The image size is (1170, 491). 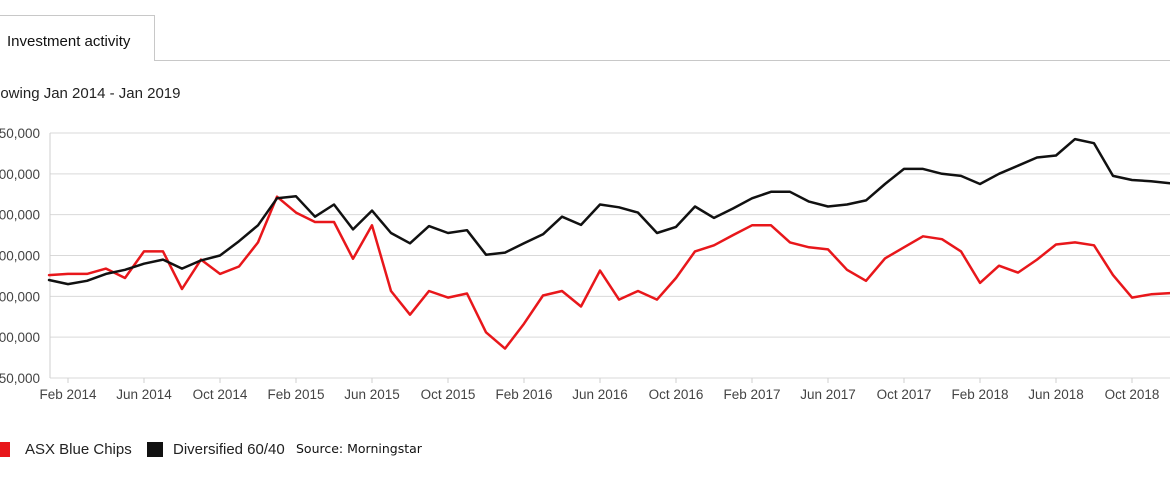 What do you see at coordinates (144, 394) in the screenshot?
I see `x-tick-label: Jun 2014` at bounding box center [144, 394].